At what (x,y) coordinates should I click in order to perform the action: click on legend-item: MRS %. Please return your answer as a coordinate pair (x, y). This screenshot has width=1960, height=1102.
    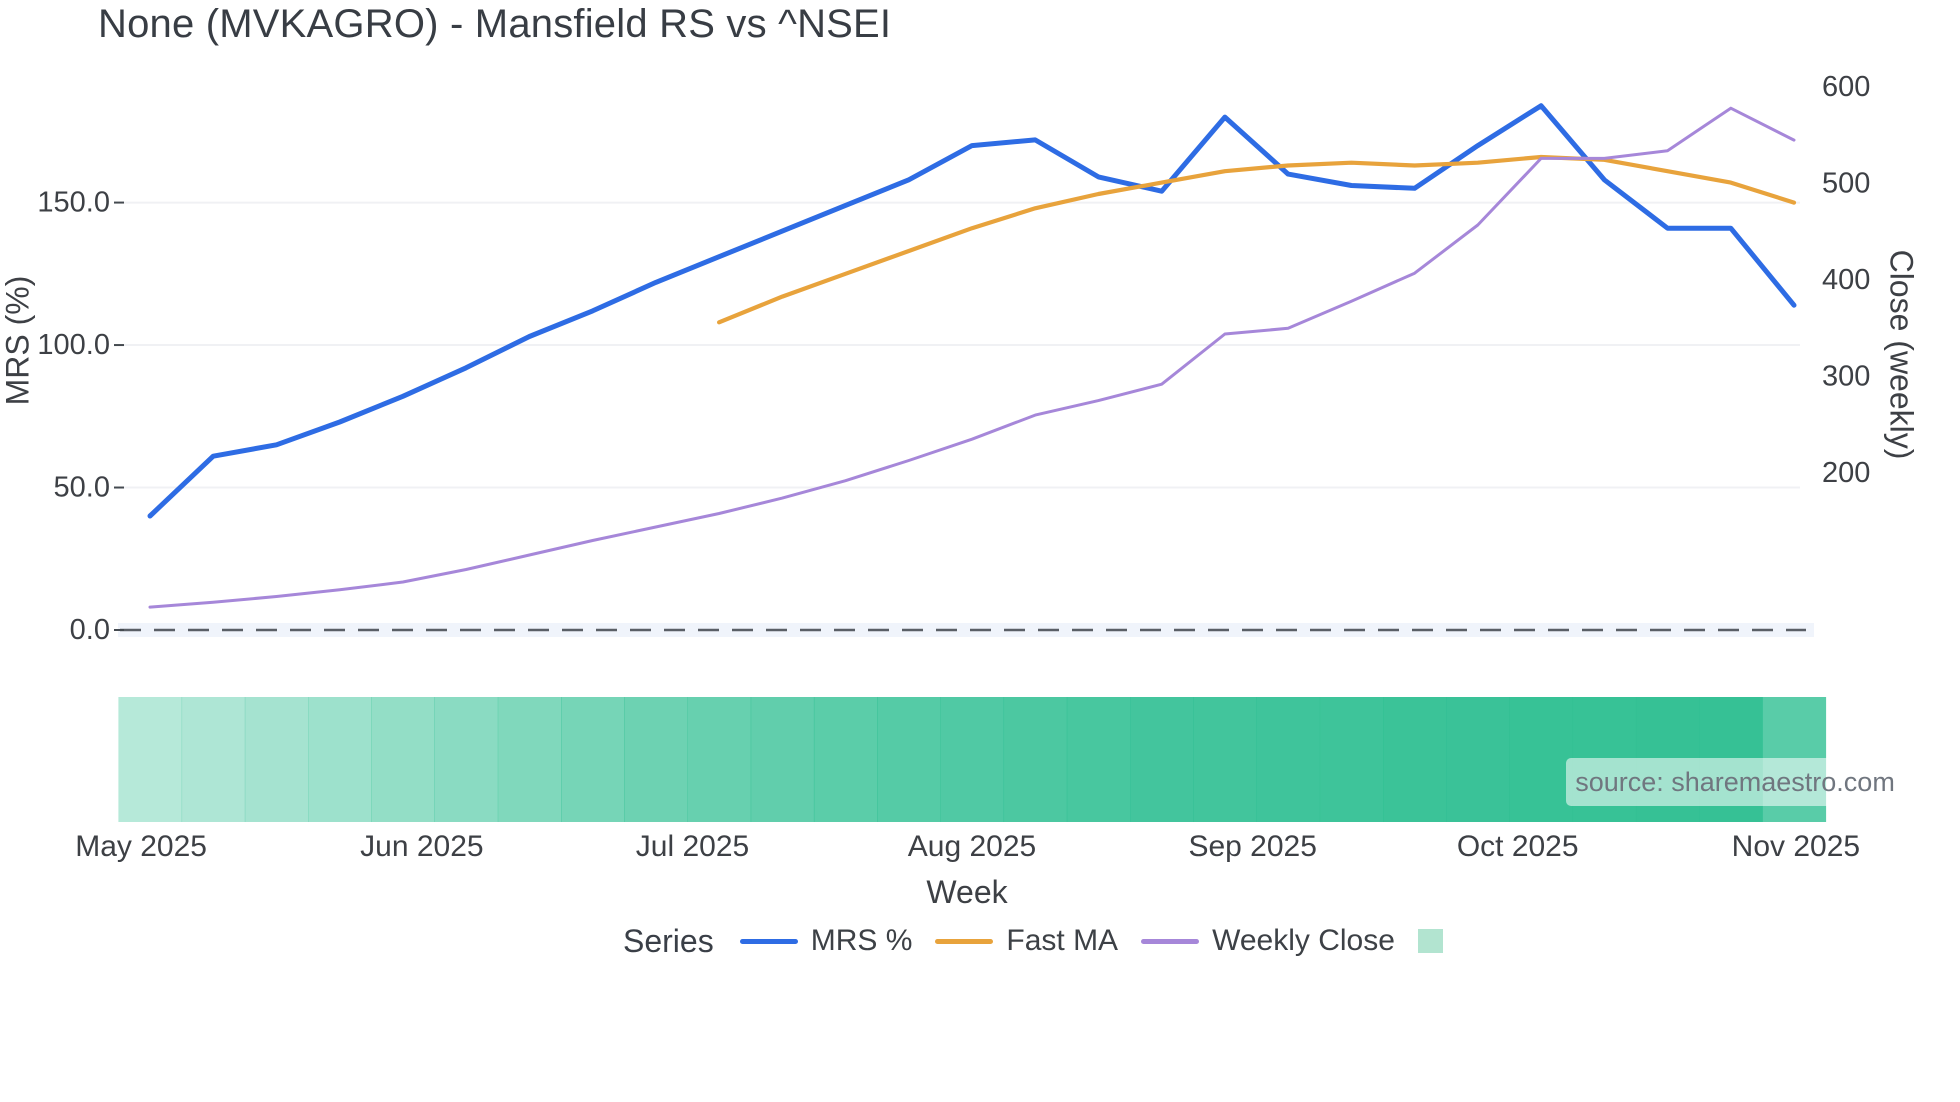
    Looking at the image, I should click on (826, 941).